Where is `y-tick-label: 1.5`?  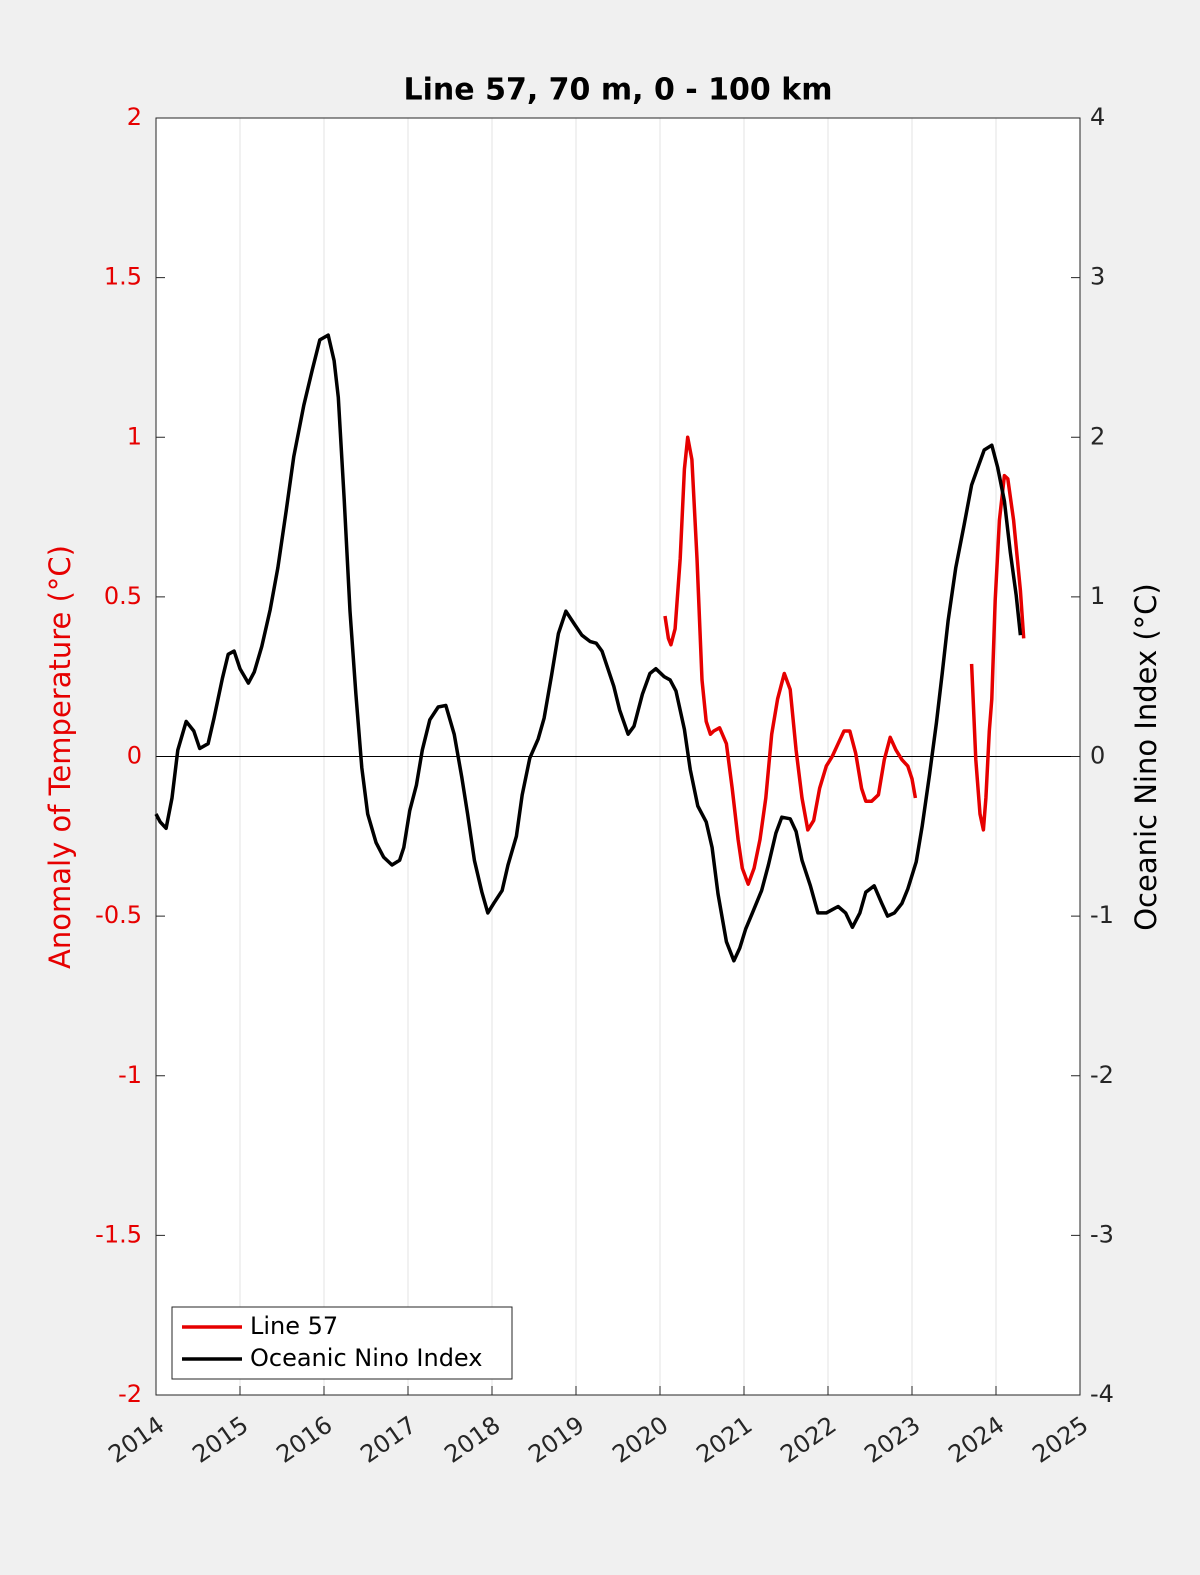 y-tick-label: 1.5 is located at coordinates (123, 277).